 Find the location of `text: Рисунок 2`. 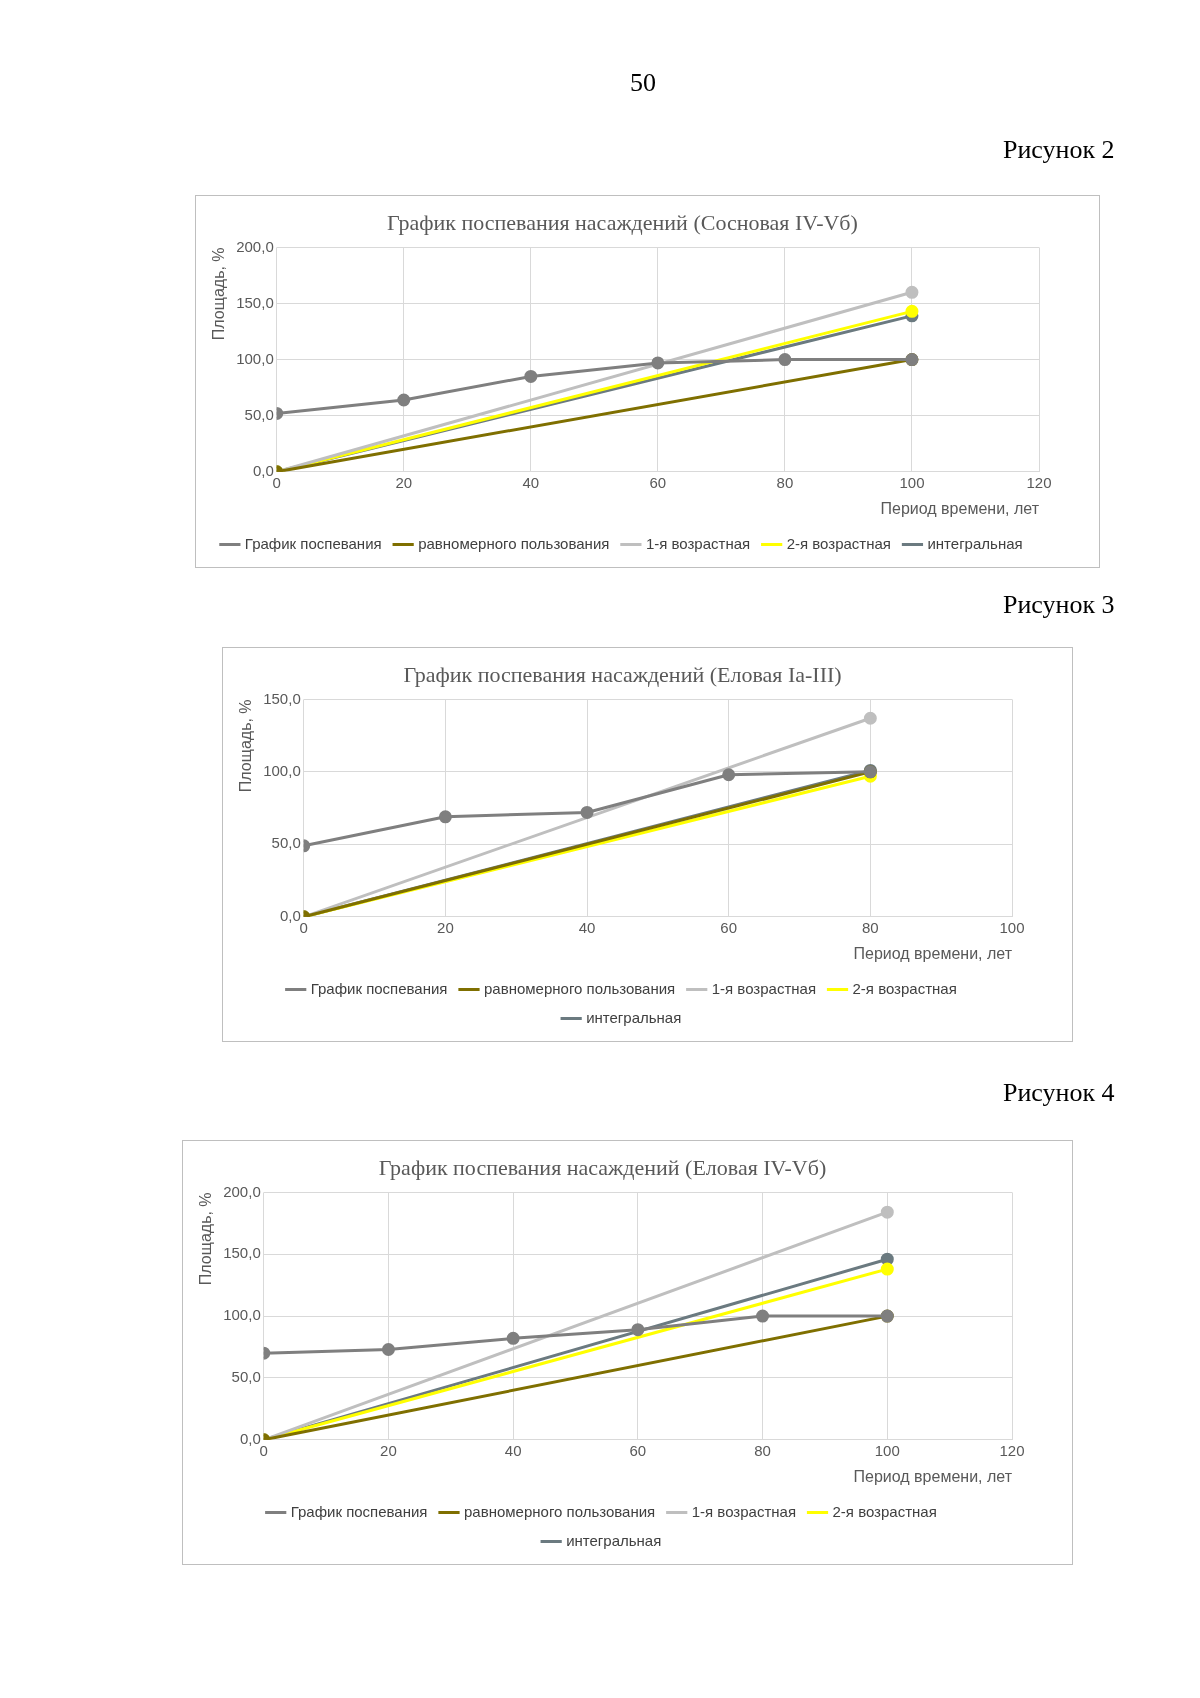

text: Рисунок 2 is located at coordinates (1059, 150).